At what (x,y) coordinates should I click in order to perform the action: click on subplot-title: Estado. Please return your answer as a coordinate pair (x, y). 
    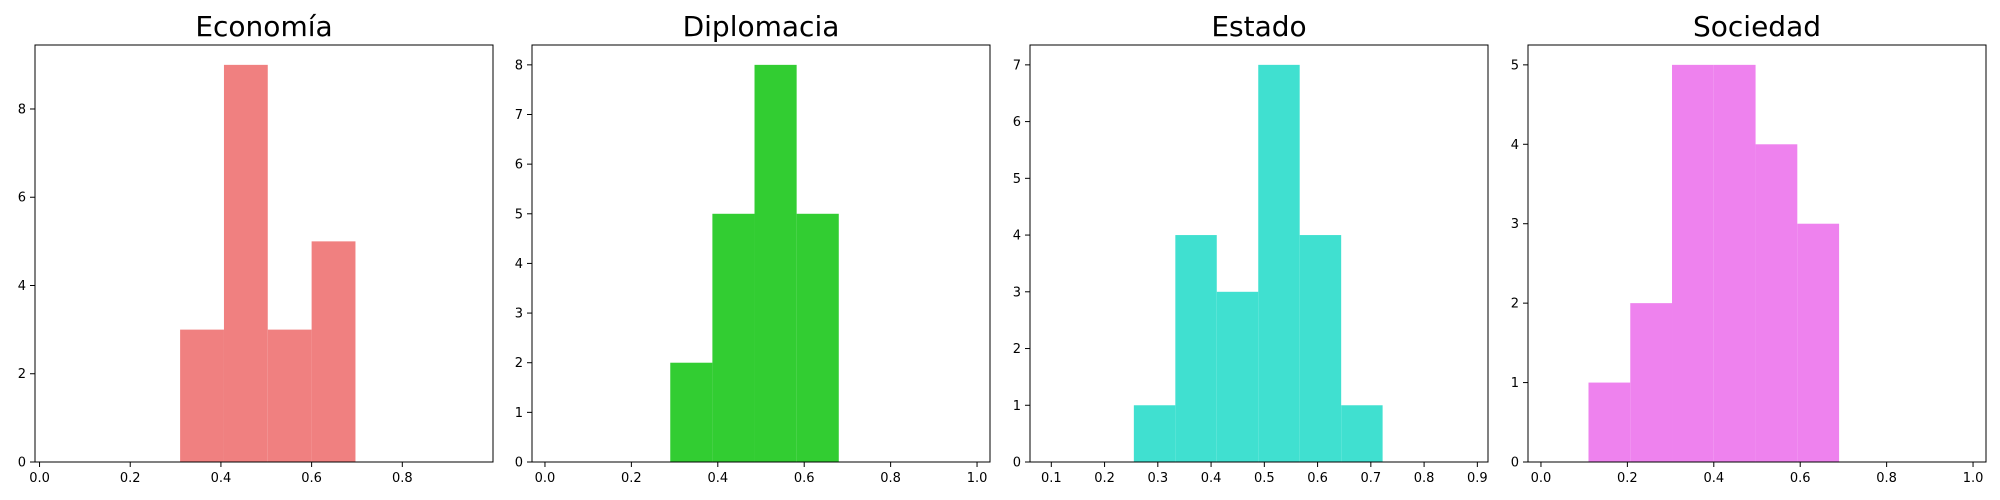
    Looking at the image, I should click on (1258, 26).